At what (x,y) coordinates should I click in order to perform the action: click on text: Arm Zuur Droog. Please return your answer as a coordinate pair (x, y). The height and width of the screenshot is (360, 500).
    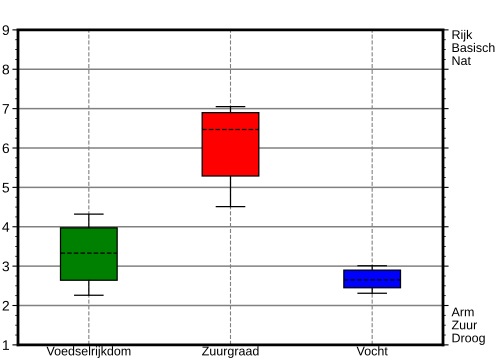
    Looking at the image, I should click on (468, 326).